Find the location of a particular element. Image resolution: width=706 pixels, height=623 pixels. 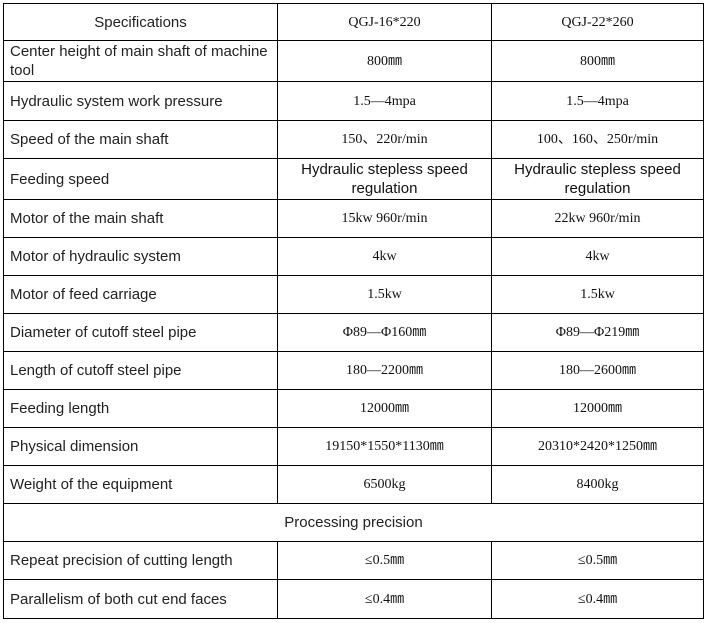

spec-value: 150、220r/min is located at coordinates (384, 139).